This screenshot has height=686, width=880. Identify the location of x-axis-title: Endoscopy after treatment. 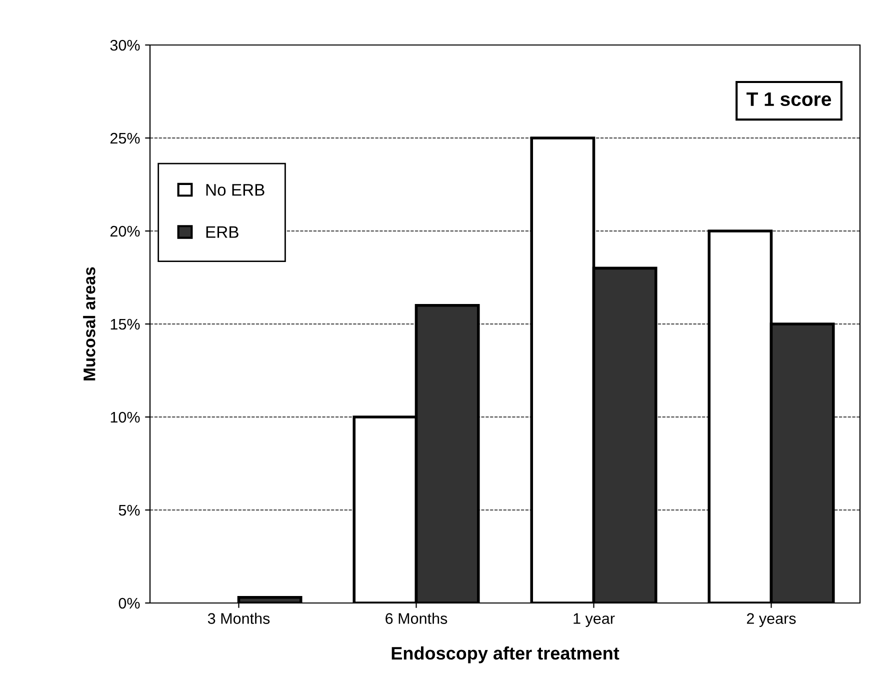
(506, 655).